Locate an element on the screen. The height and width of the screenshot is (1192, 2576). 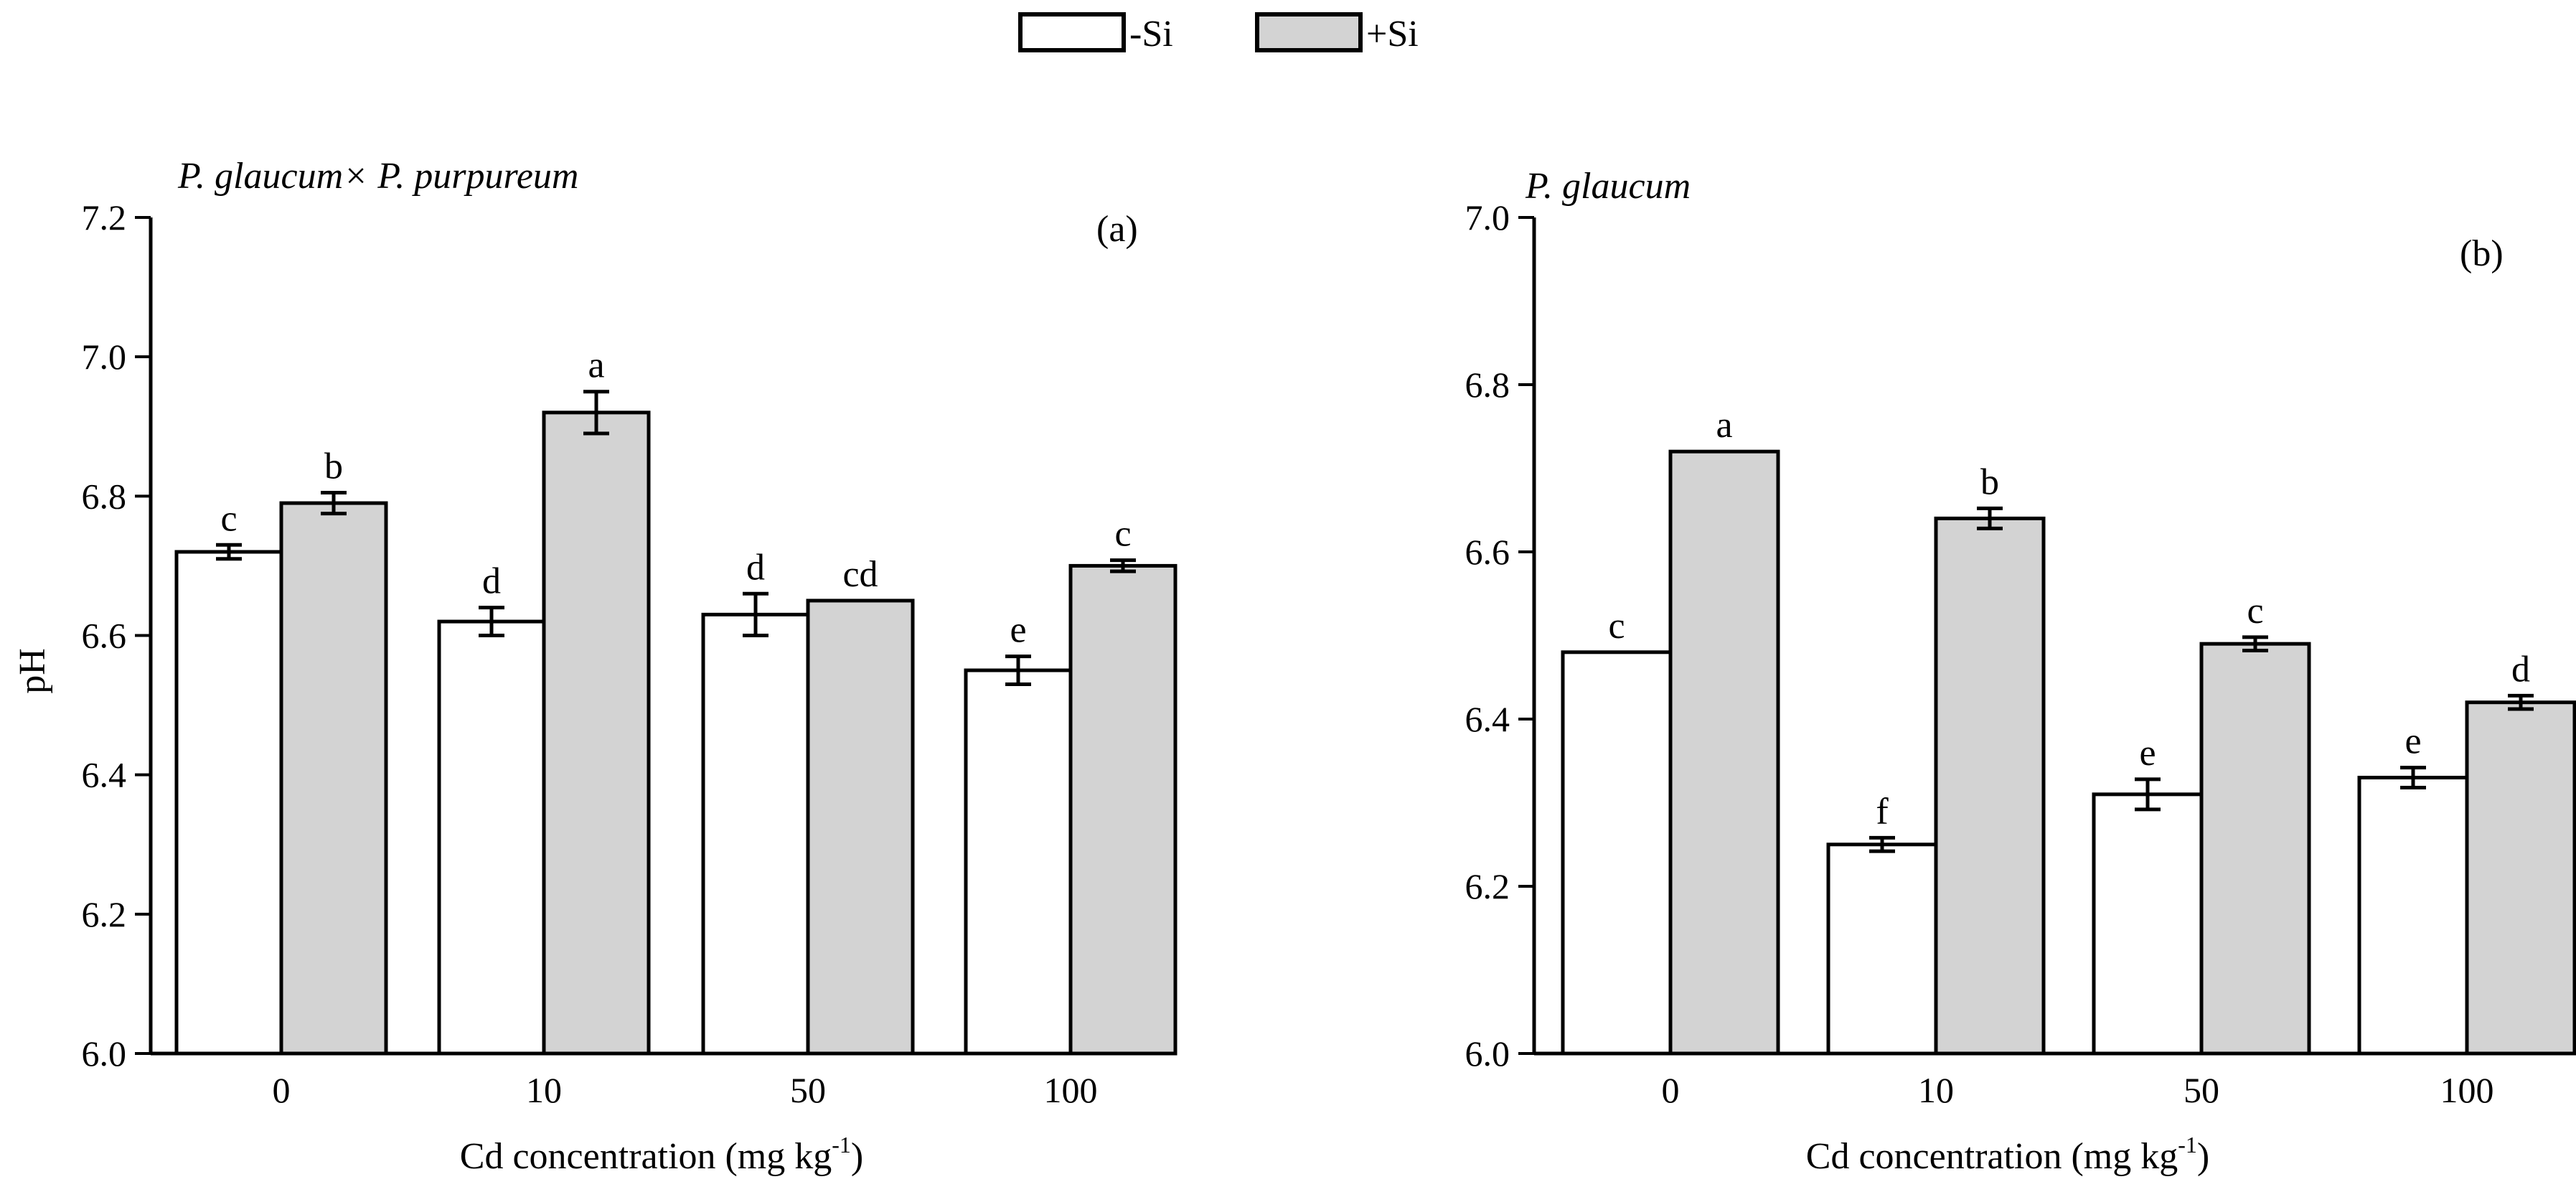
significance-letter-a-minus-si-100: e is located at coordinates (1018, 630).